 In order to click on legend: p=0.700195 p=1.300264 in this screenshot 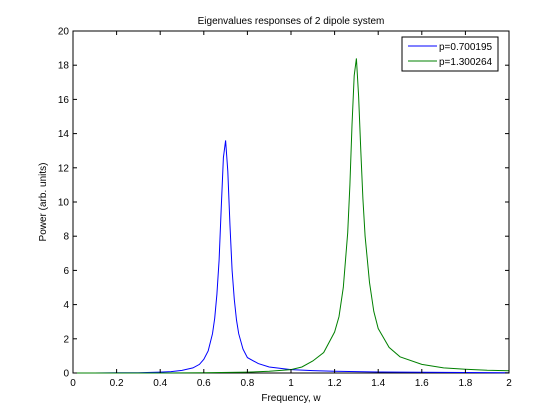, I will do `click(450, 54)`.